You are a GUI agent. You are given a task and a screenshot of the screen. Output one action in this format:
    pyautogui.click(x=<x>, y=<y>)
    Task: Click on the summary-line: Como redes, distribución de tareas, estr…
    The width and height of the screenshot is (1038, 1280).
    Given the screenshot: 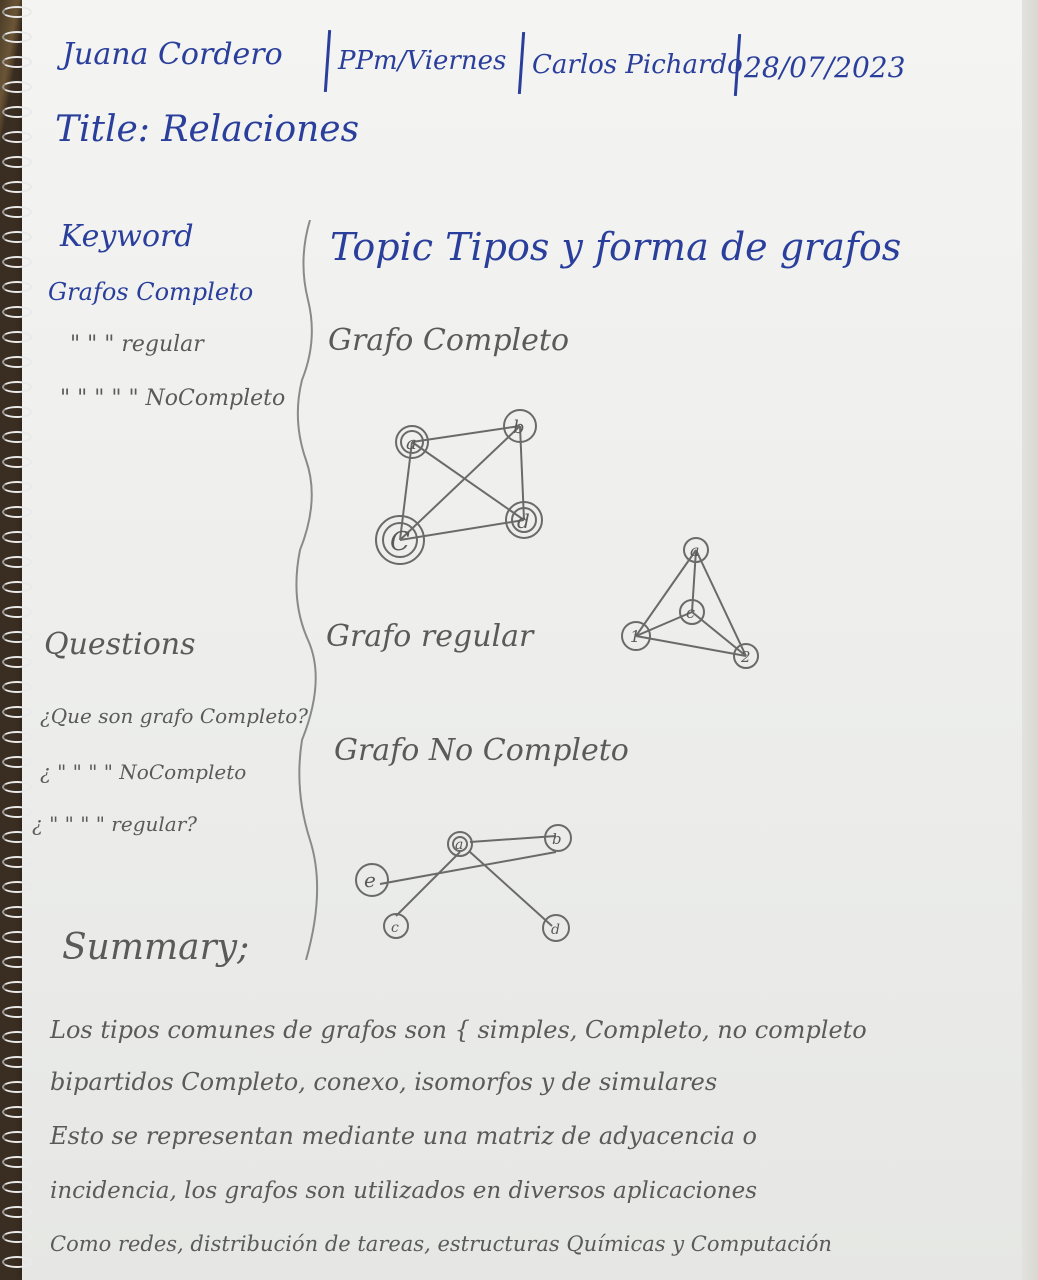 What is the action you would take?
    pyautogui.click(x=441, y=1244)
    